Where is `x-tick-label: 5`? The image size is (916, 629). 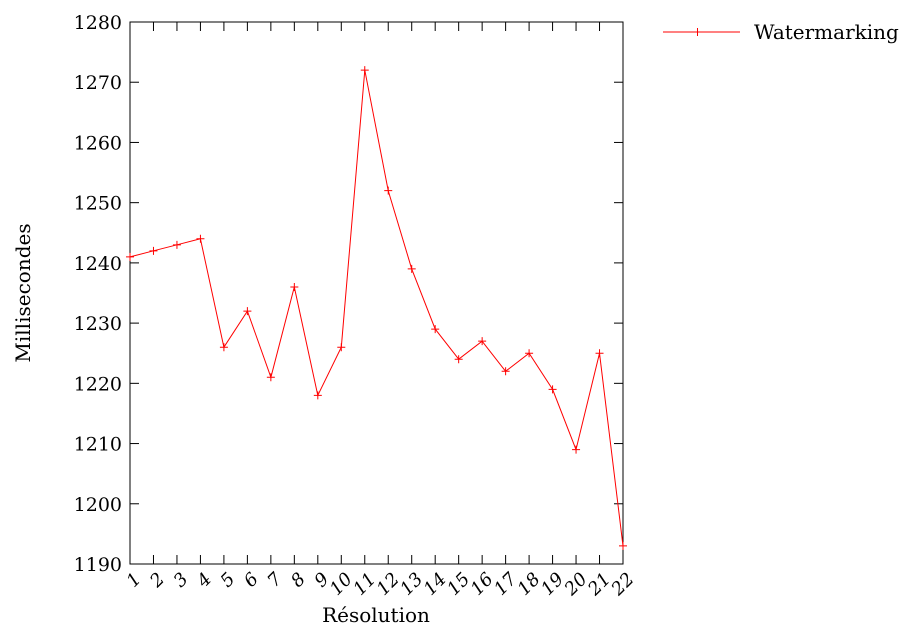
x-tick-label: 5 is located at coordinates (227, 580).